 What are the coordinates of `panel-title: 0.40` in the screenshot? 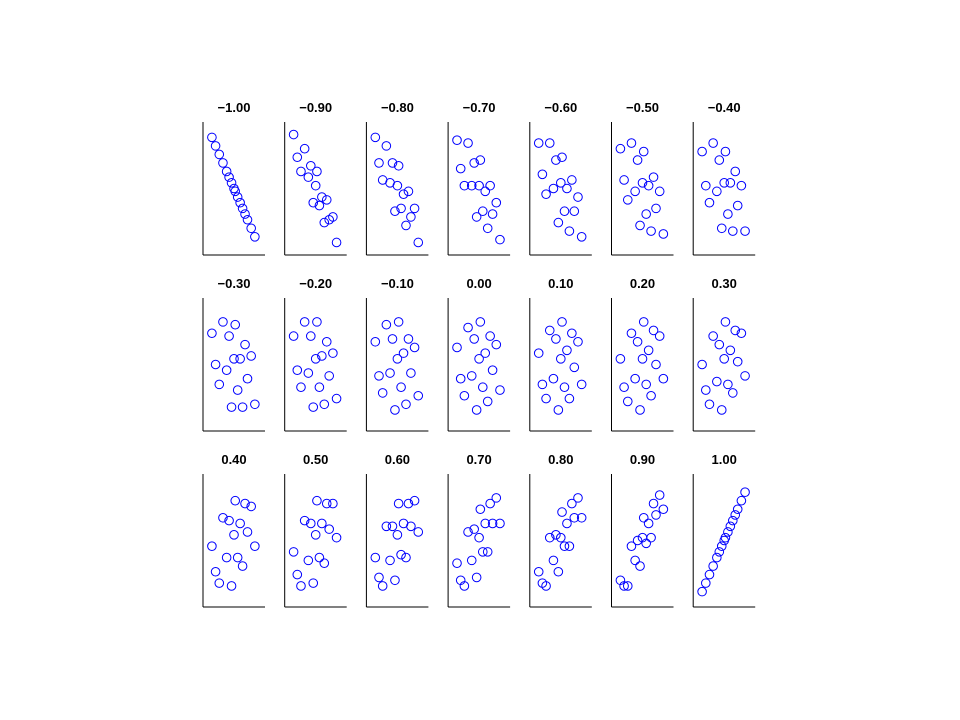 It's located at (233, 459).